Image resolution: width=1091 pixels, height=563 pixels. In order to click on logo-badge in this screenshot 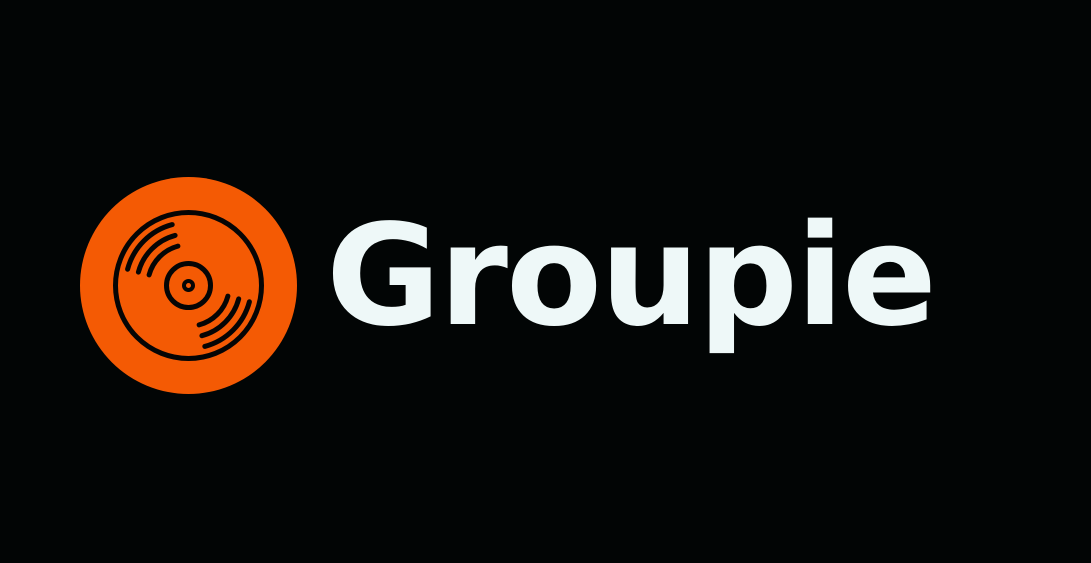, I will do `click(188, 285)`.